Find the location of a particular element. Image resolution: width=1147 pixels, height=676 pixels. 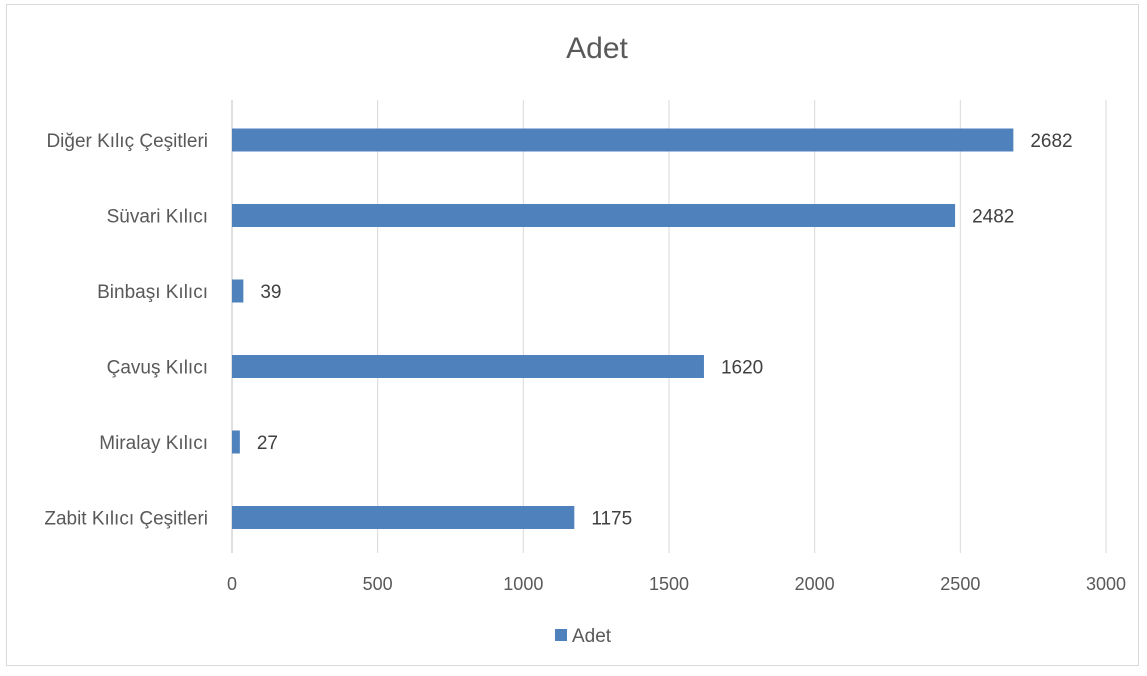

category-label-2: Süvari Kılıcı is located at coordinates (157, 217).